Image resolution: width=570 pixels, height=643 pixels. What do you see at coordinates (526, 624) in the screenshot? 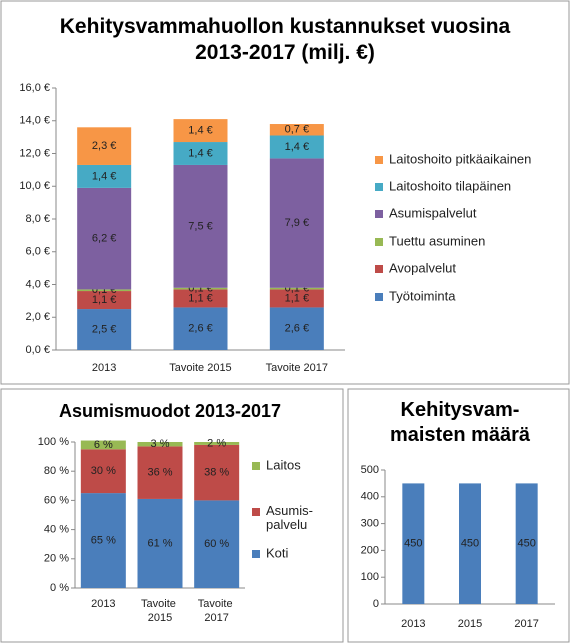
I see `x-tick-label: 2017` at bounding box center [526, 624].